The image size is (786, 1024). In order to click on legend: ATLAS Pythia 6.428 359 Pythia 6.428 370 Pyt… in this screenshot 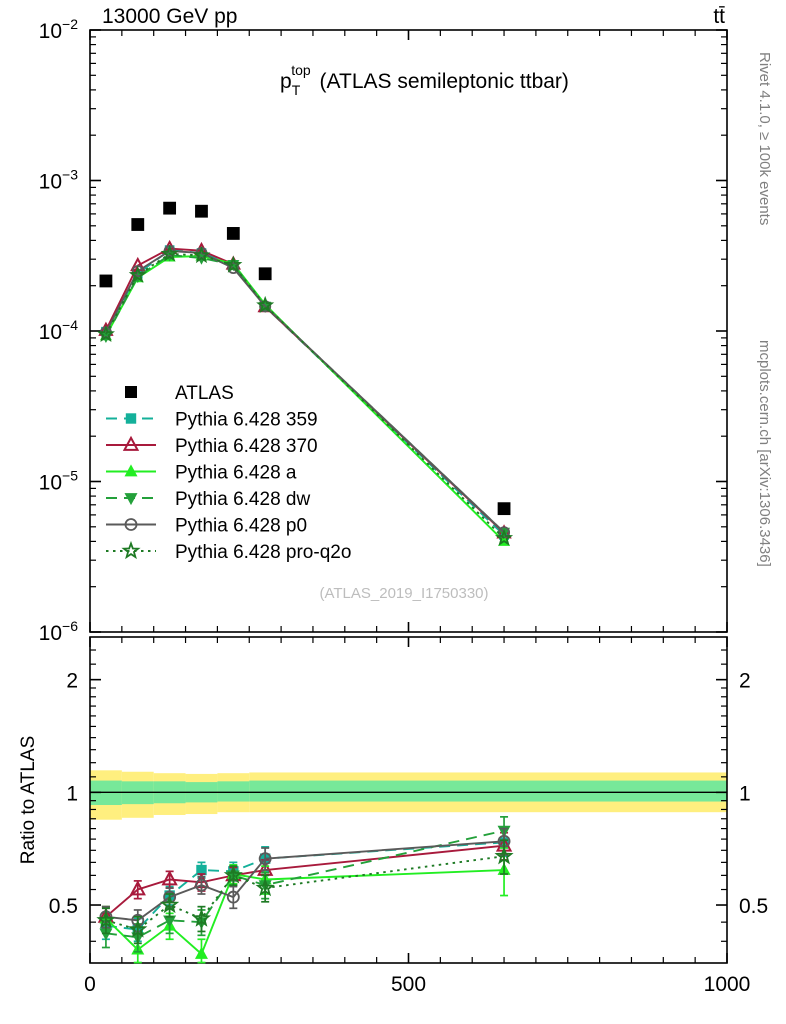, I will do `click(228, 473)`.